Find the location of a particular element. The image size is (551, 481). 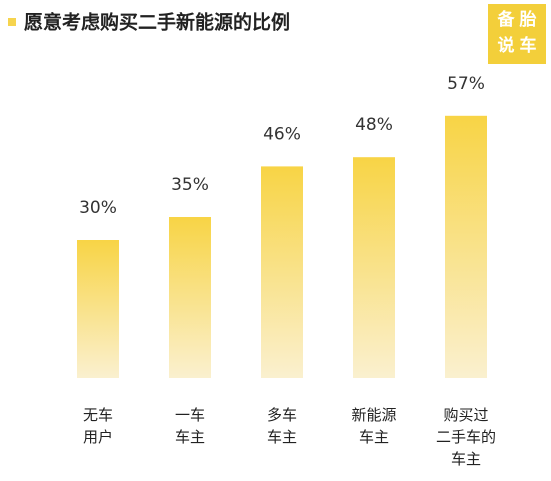

x-tick-label: 无车用户 is located at coordinates (98, 426).